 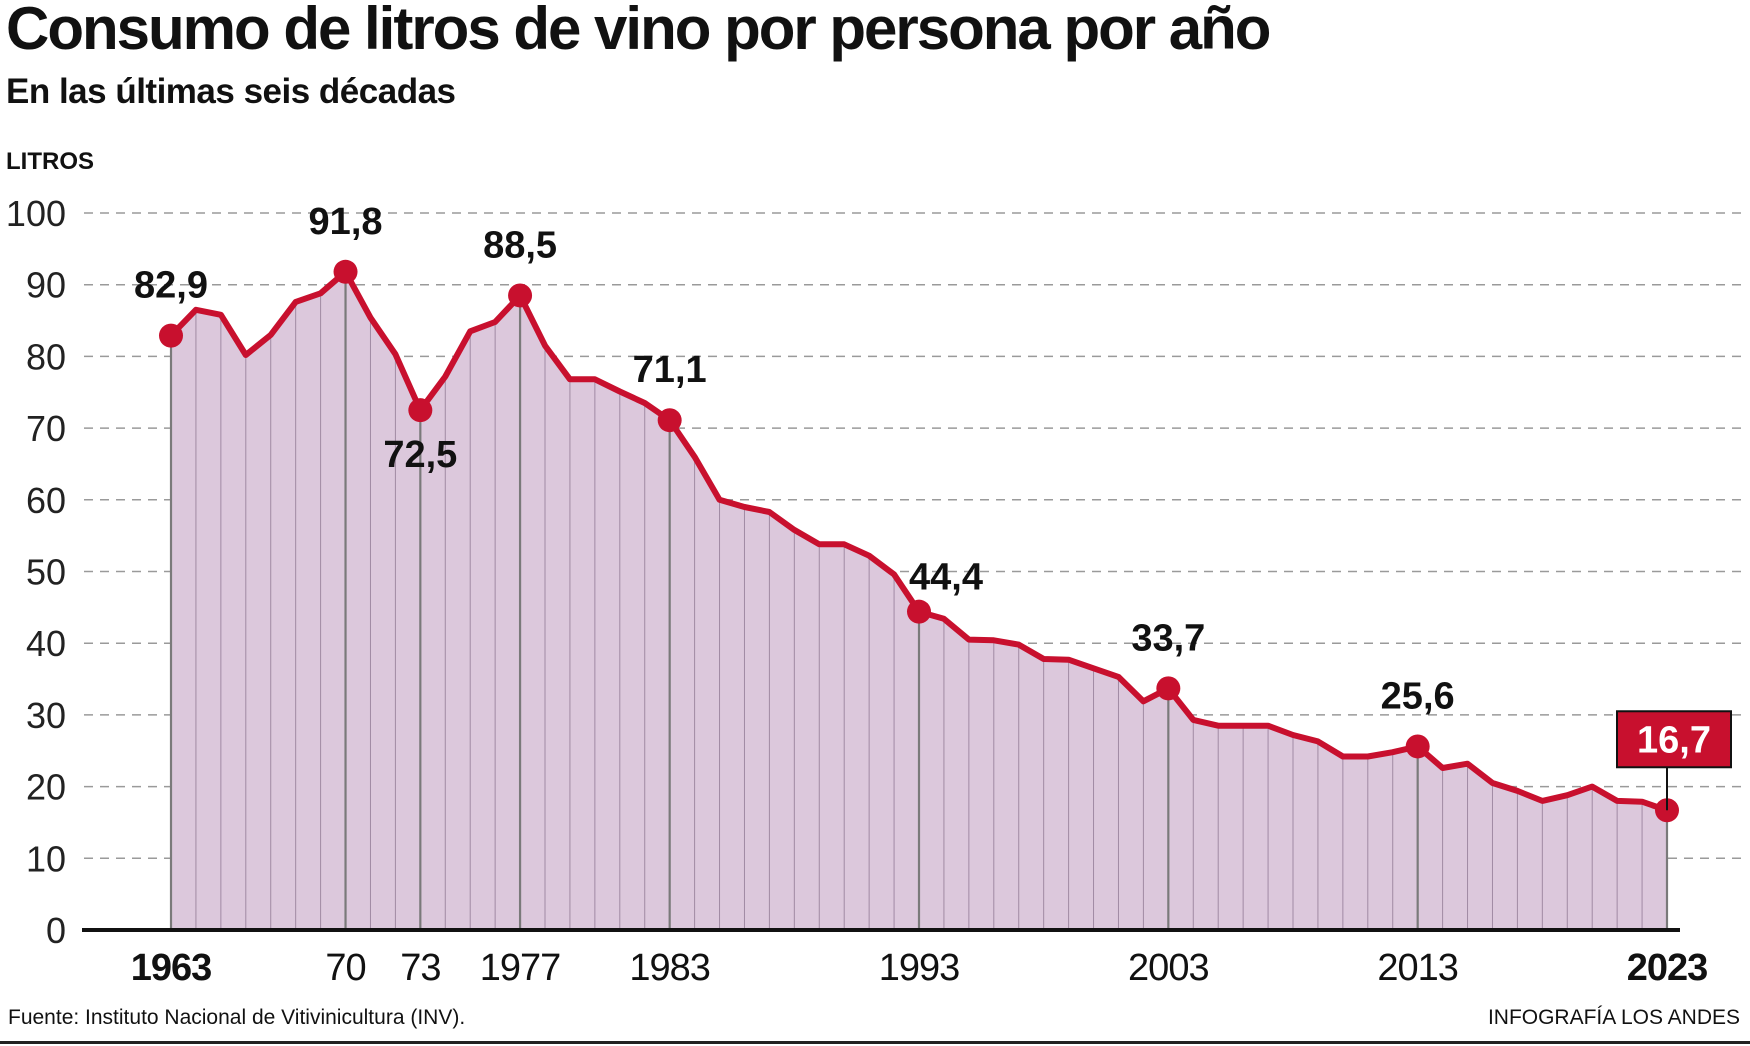 What do you see at coordinates (46, 500) in the screenshot?
I see `y-tick-label: 60` at bounding box center [46, 500].